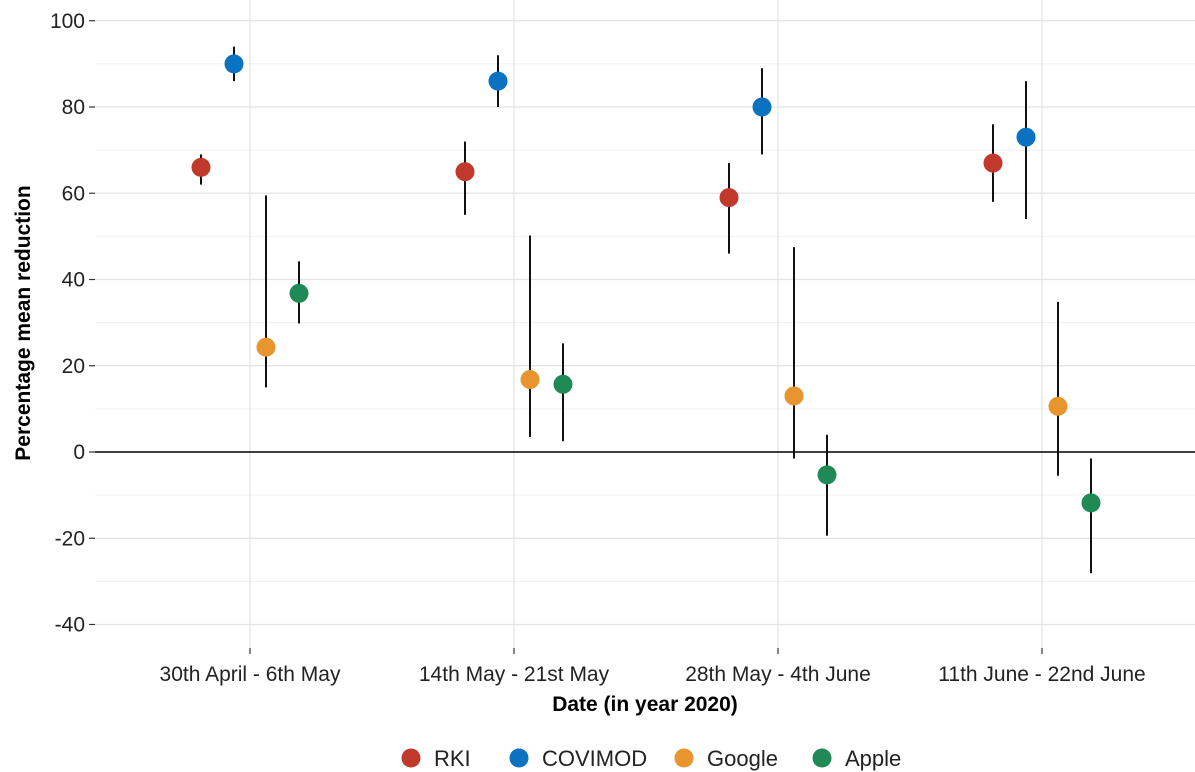  What do you see at coordinates (514, 674) in the screenshot?
I see `x-tick-label: 14th May - 21st May` at bounding box center [514, 674].